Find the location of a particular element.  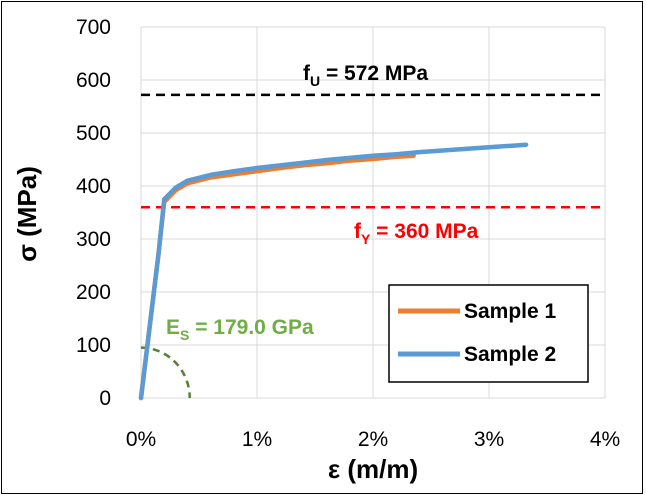

y-tick-label-6: 600 is located at coordinates (93, 80).